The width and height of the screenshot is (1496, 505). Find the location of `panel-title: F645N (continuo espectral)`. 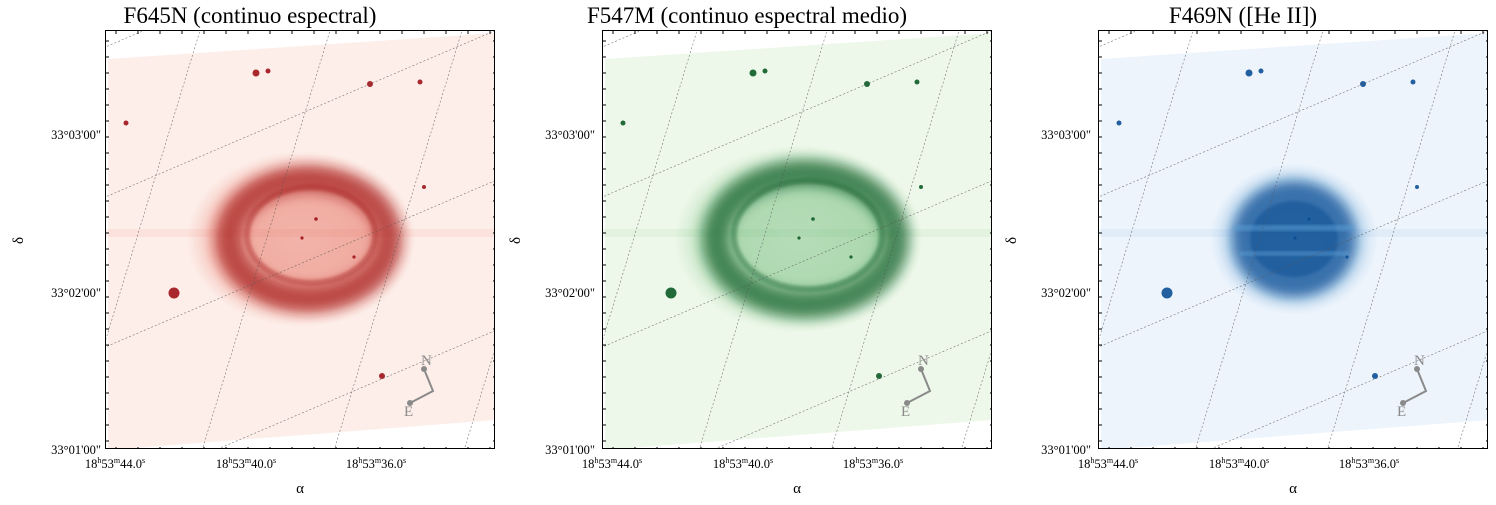

panel-title: F645N (continuo espectral) is located at coordinates (250, 15).